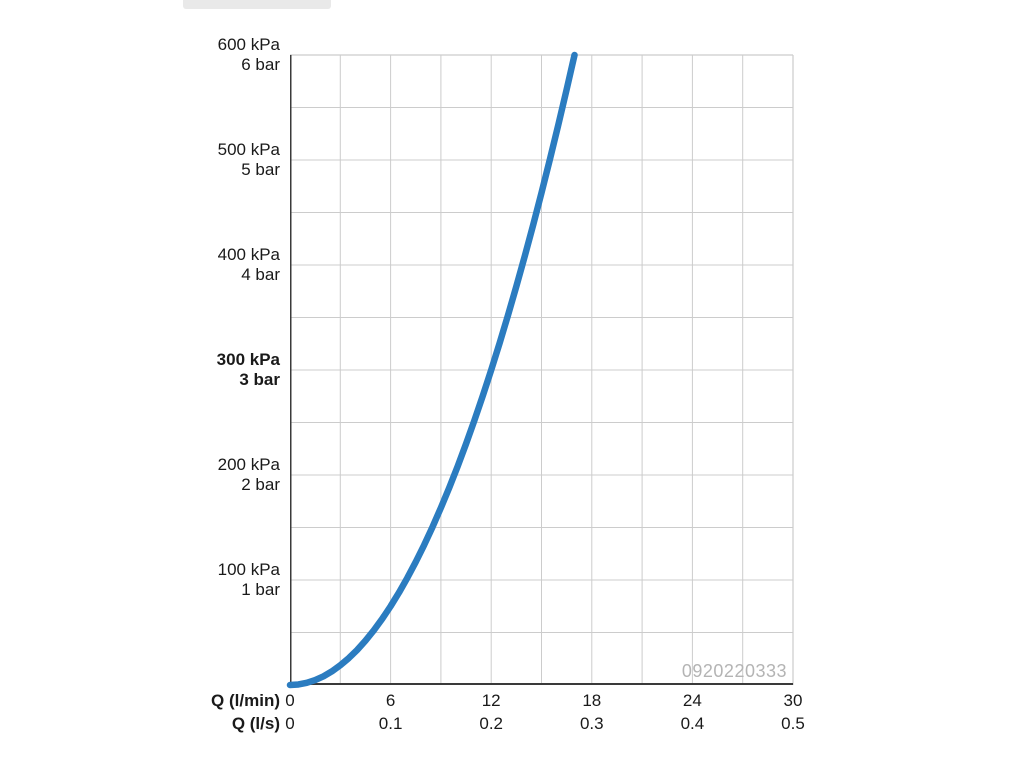  I want to click on y-label-600: 600 kPa 6 bar, so click(215, 55).